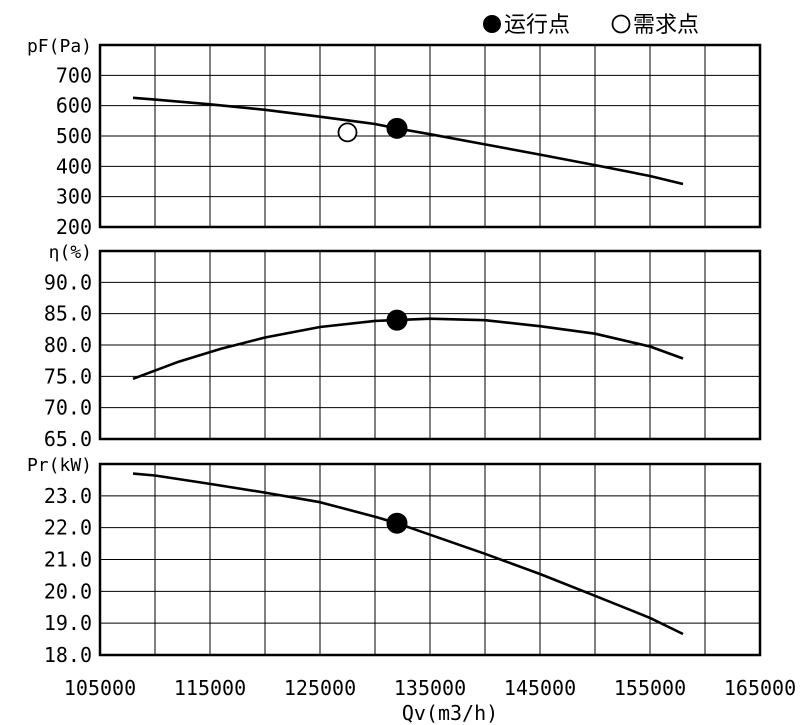  I want to click on y-tick-label: 600, so click(74, 106).